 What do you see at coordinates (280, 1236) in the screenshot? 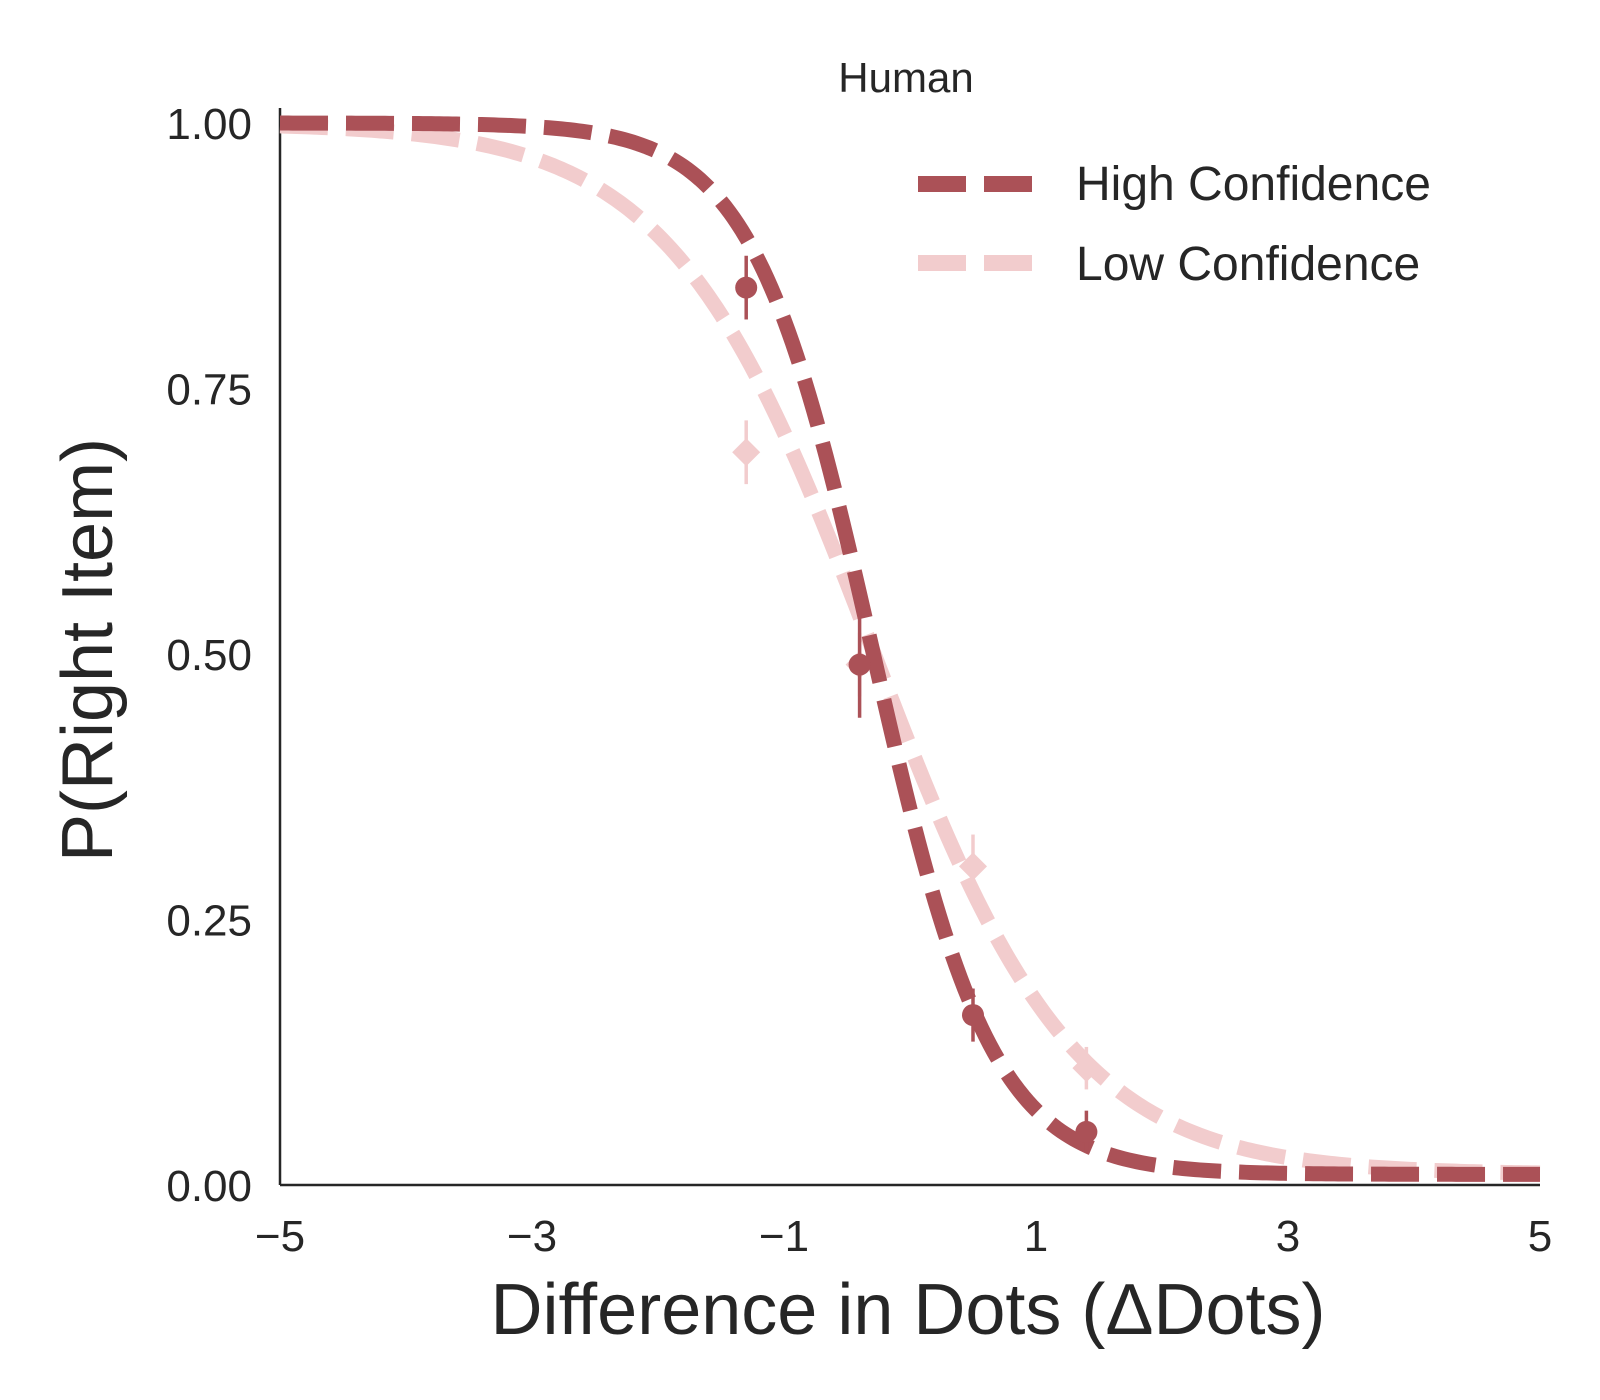
I see `x-tick-label: −5` at bounding box center [280, 1236].